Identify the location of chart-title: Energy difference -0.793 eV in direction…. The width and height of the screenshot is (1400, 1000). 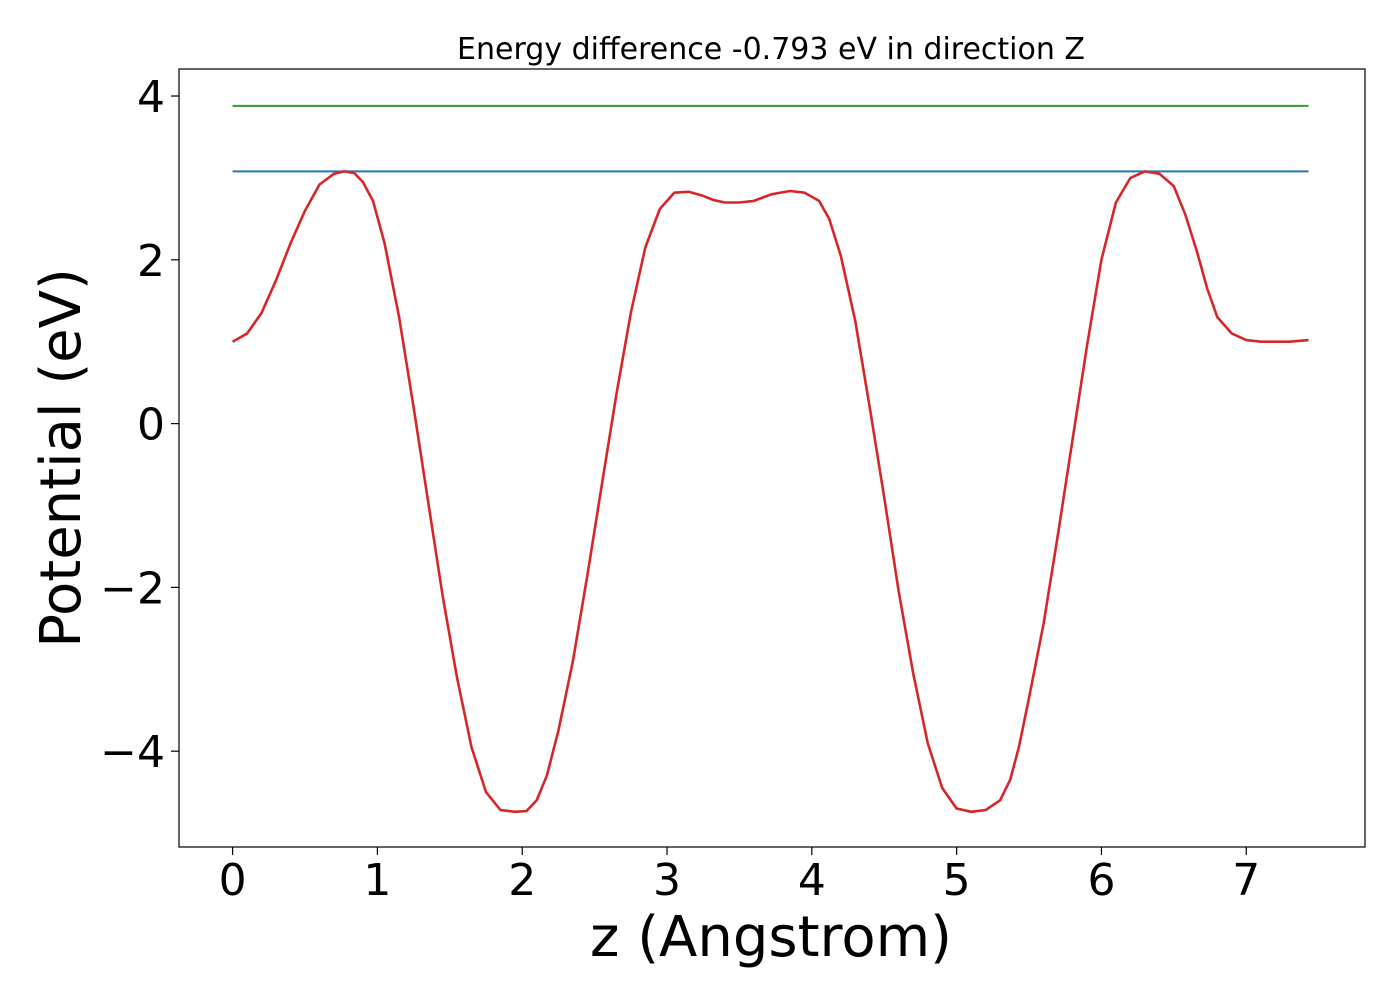
(771, 49).